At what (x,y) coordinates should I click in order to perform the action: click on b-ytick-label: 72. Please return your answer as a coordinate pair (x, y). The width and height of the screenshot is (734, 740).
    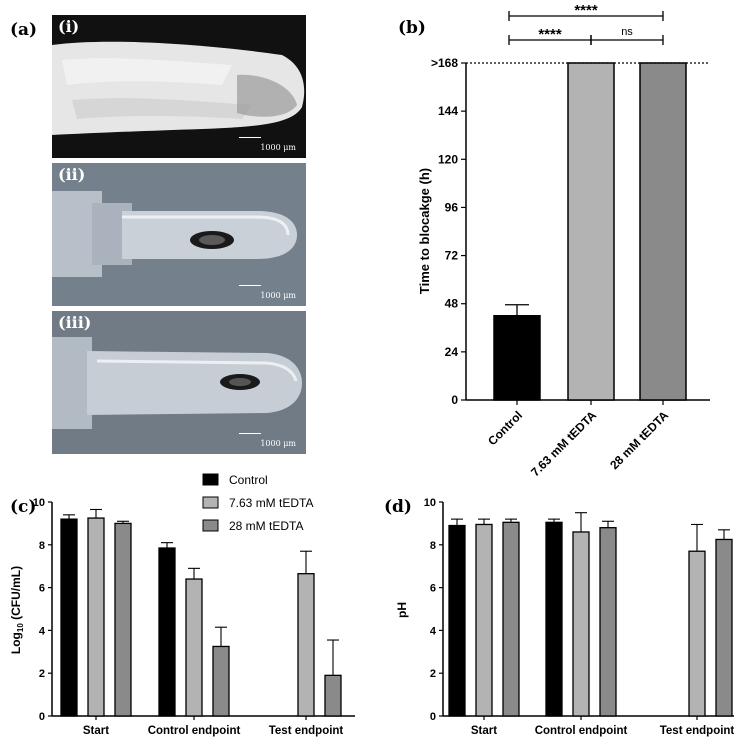
    Looking at the image, I should click on (452, 256).